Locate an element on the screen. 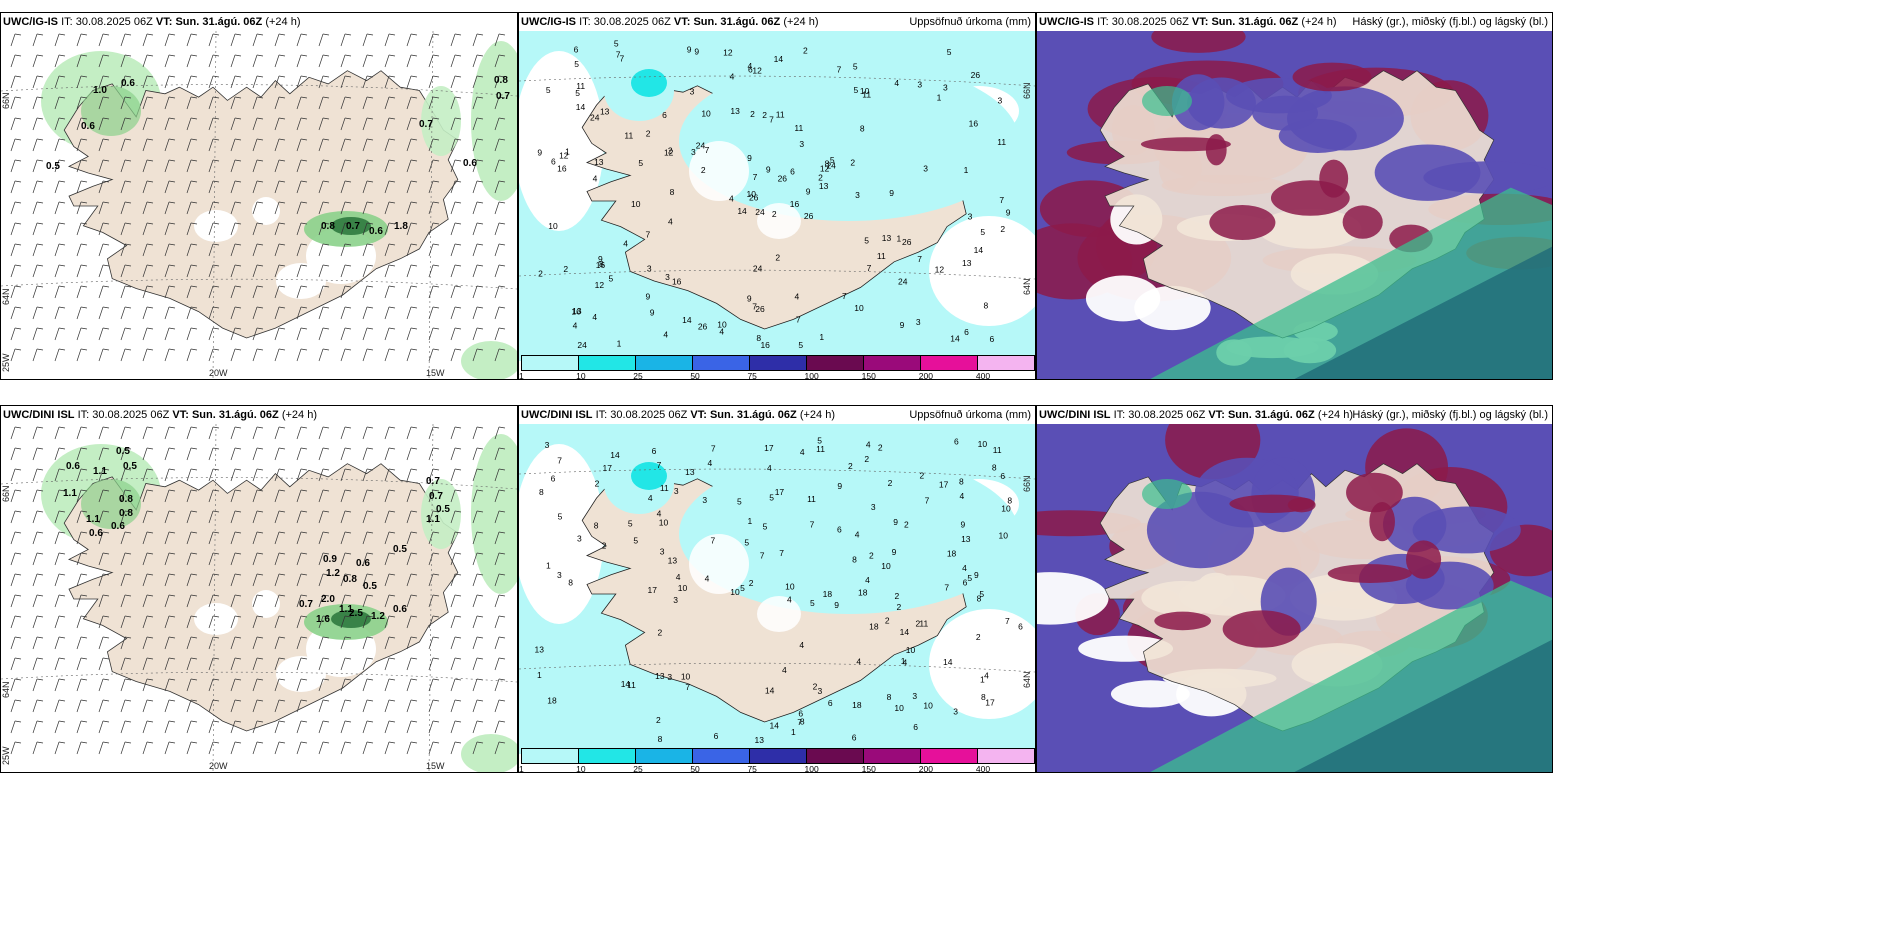  precip-total: 26 is located at coordinates (760, 309).